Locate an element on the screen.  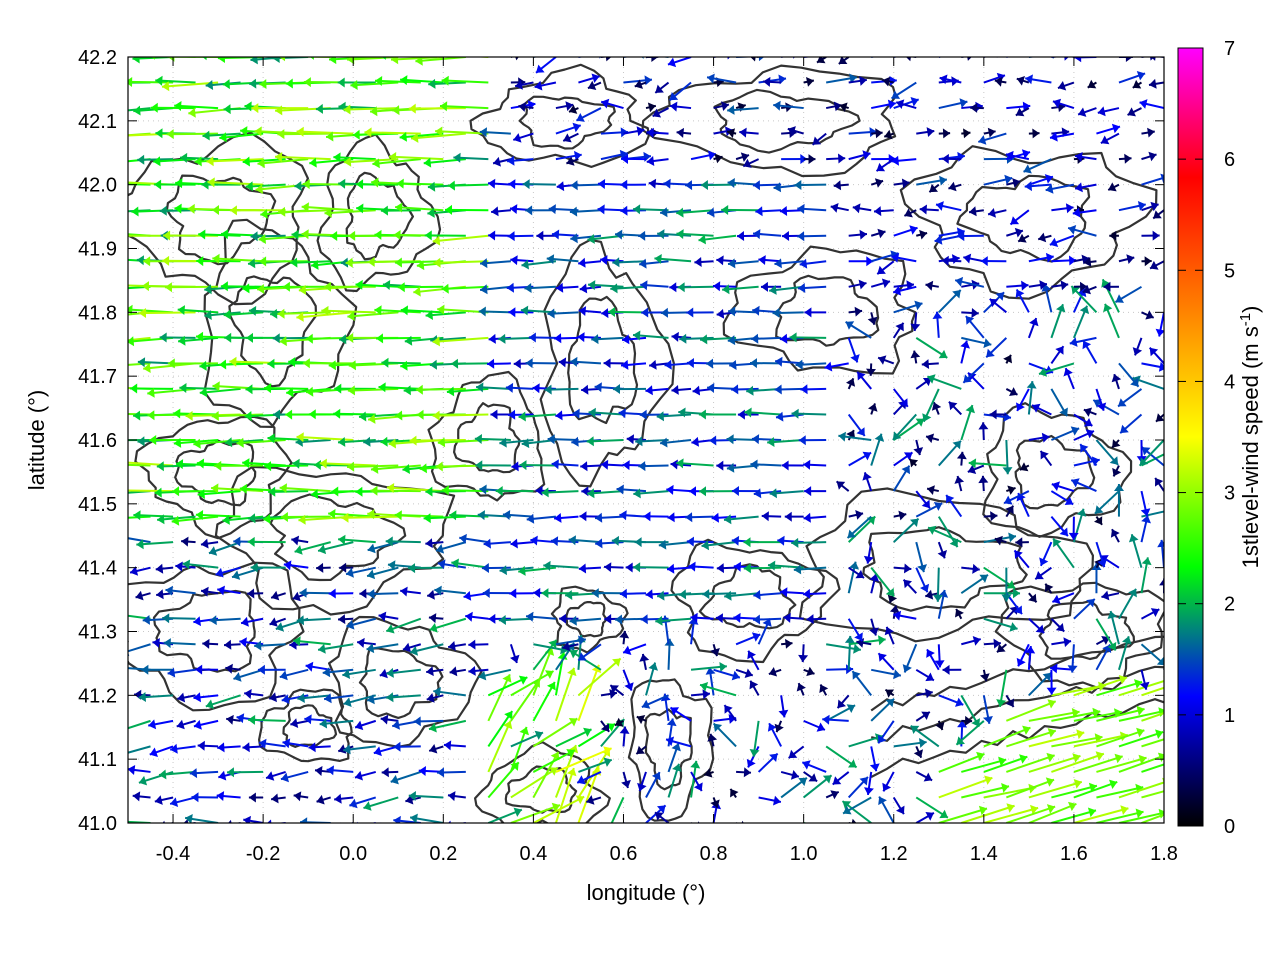
colorbar-tick-label: 6 is located at coordinates (1229, 160).